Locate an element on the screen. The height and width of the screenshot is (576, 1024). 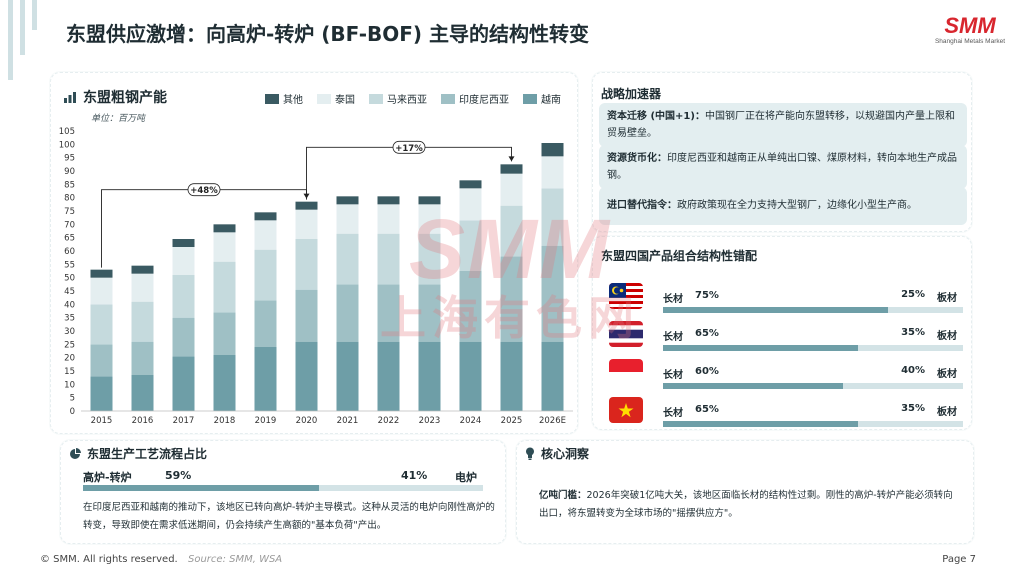
legend-item: 印度尼西亚 is located at coordinates (475, 98).